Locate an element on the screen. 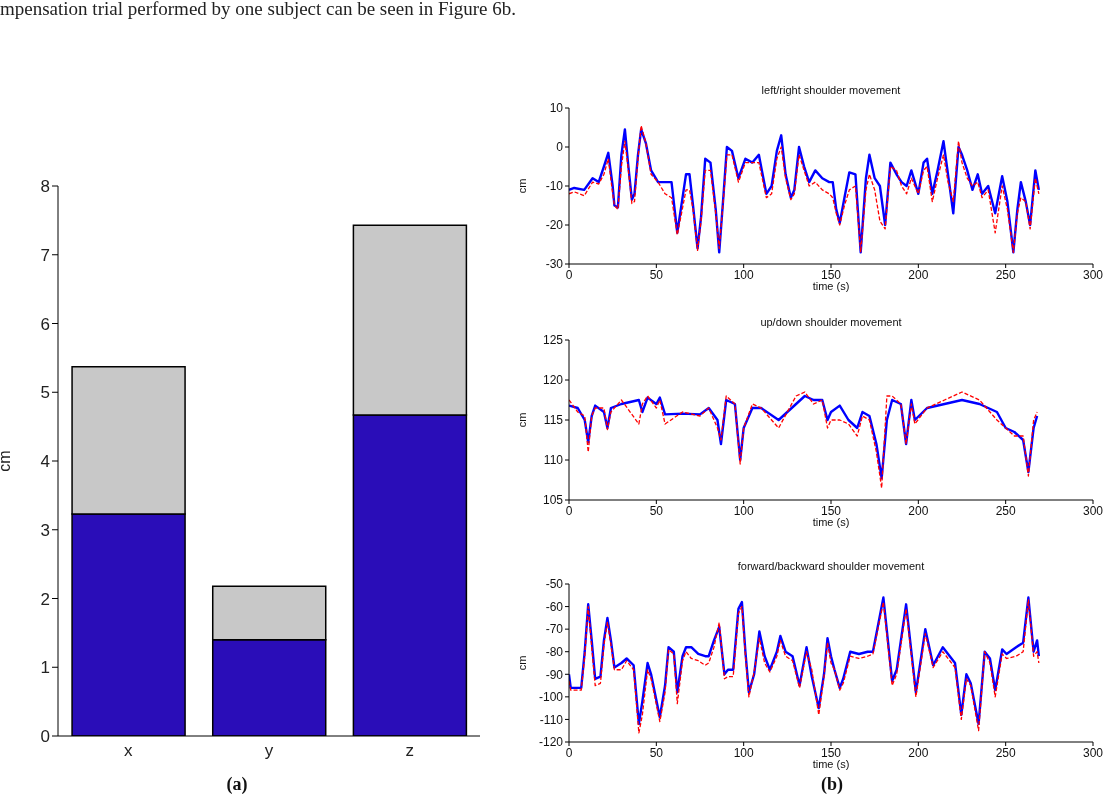 The width and height of the screenshot is (1115, 805). y-tick-label: 10 is located at coordinates (556, 108).